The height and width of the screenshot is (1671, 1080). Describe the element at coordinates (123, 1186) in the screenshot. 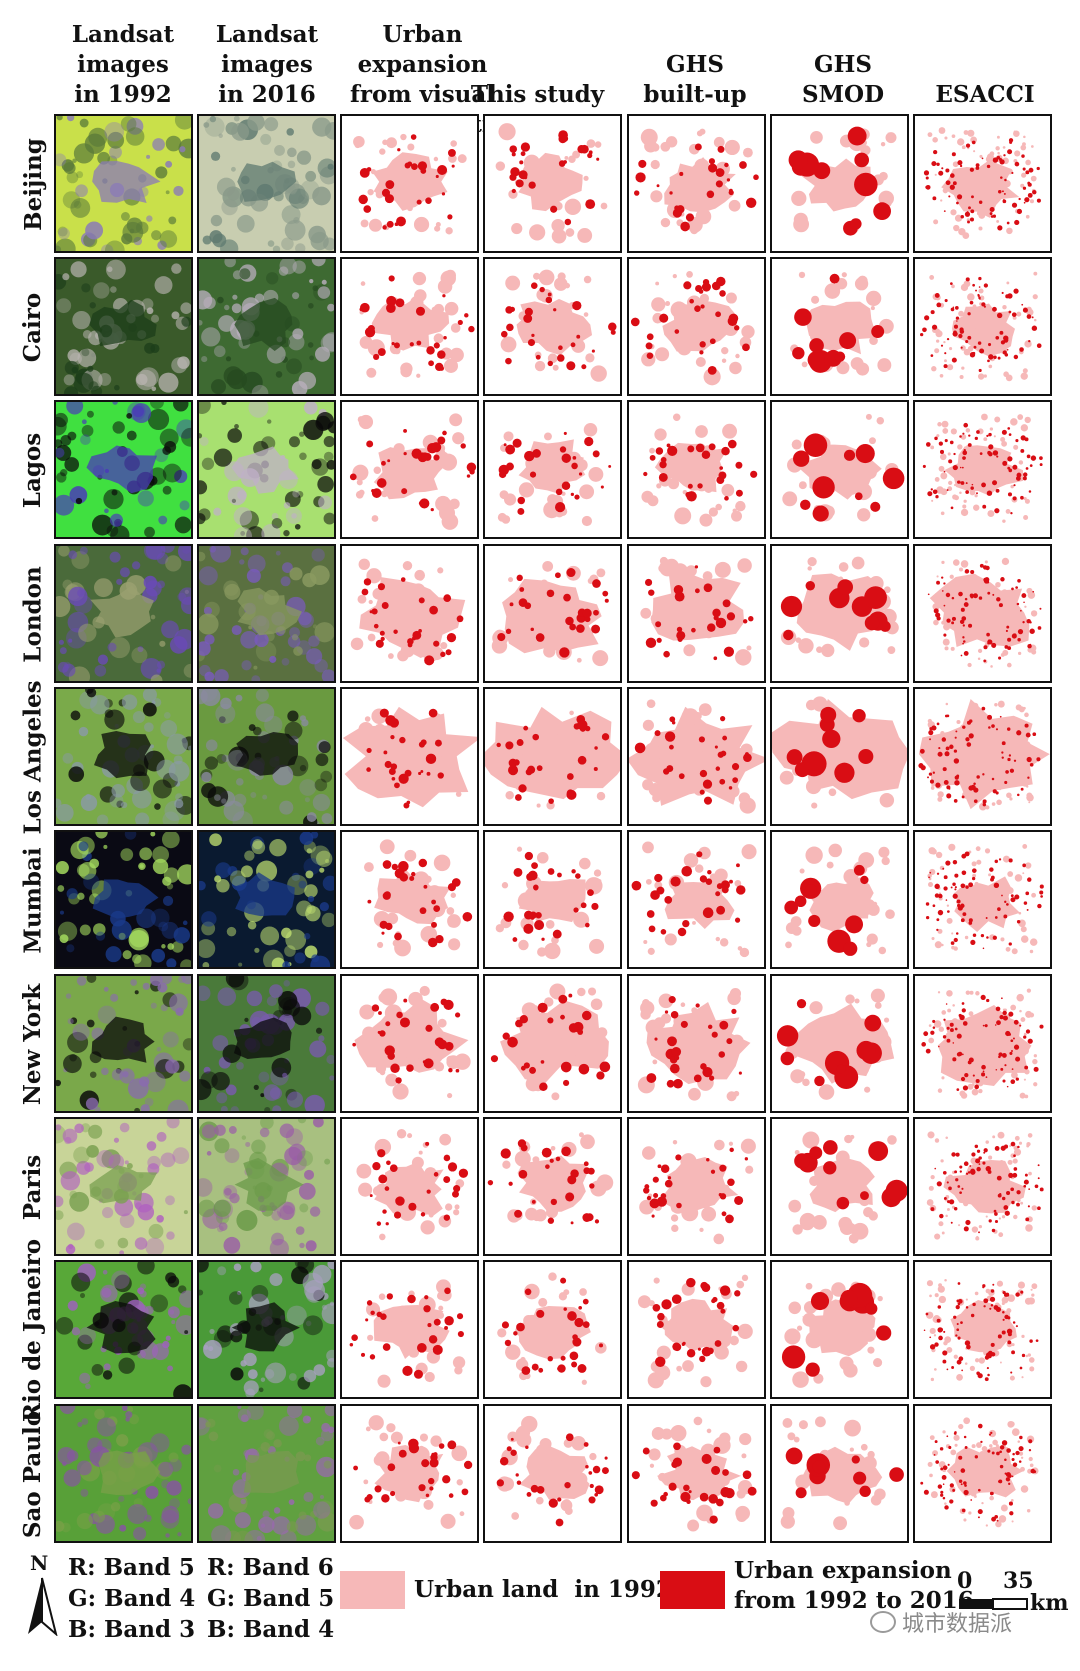

I see `map-paris-l1992` at that location.